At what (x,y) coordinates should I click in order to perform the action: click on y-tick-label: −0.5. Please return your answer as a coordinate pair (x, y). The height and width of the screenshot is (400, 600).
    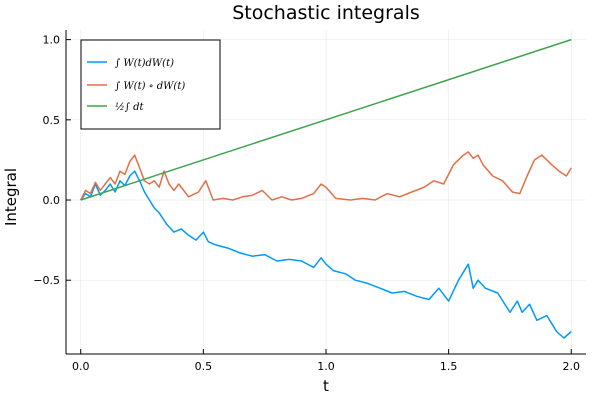
    Looking at the image, I should click on (46, 280).